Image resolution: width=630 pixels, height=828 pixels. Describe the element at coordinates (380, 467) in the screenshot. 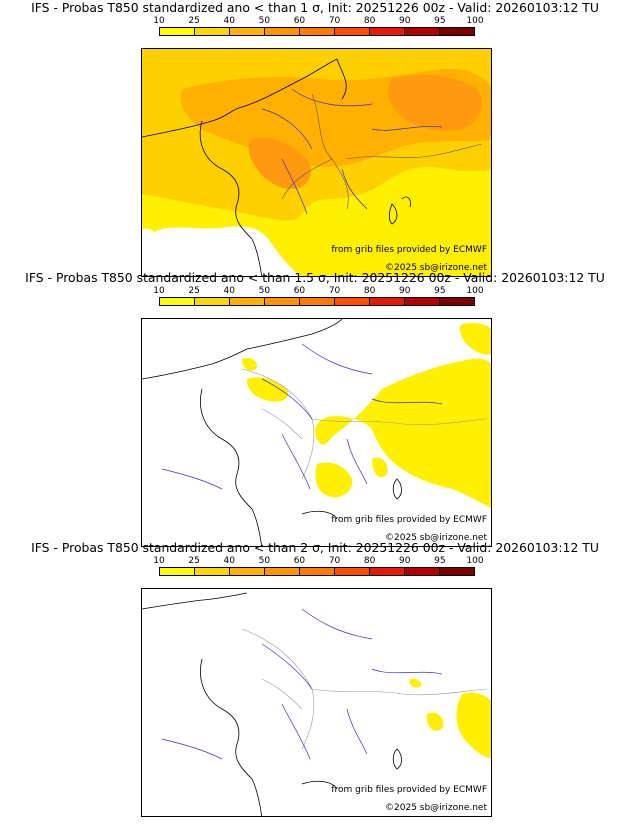

I see `prob-area-10d` at that location.